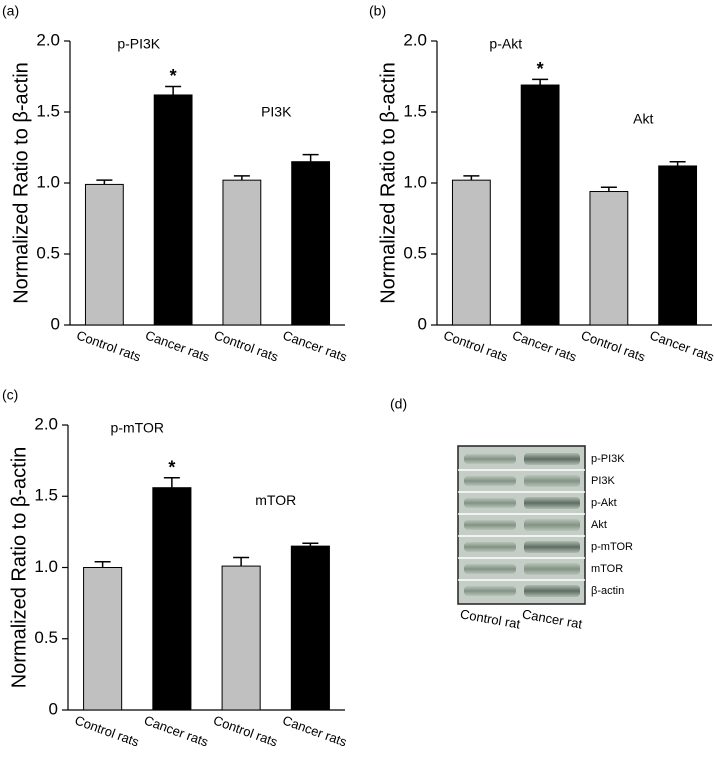 Image resolution: width=715 pixels, height=757 pixels. Describe the element at coordinates (608, 459) in the screenshot. I see `protein-label: p-PI3K` at that location.